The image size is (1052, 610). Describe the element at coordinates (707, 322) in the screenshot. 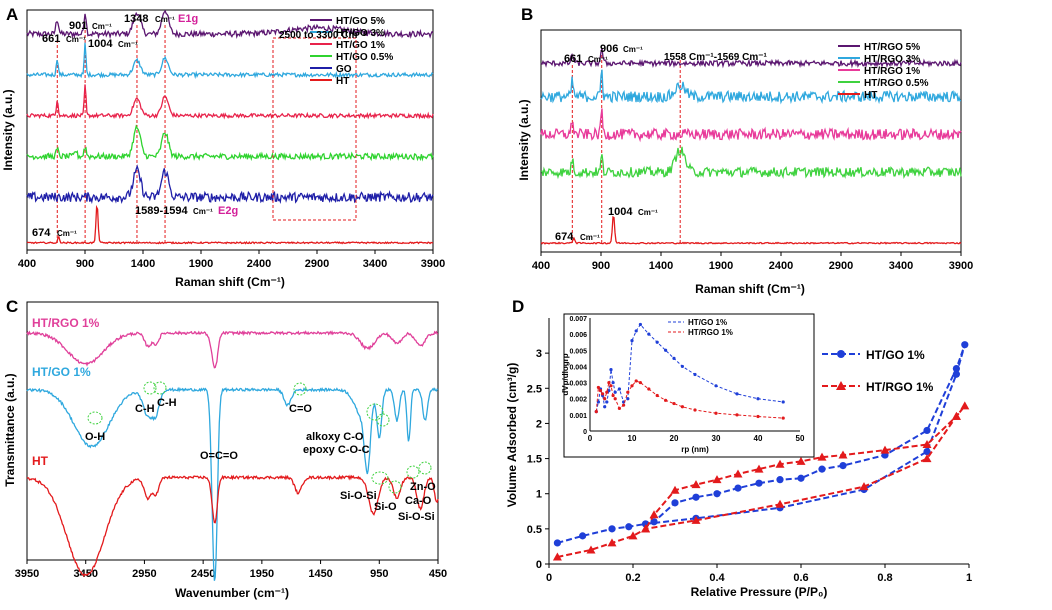

I see `inset-legend-label: HT/GO 1%` at that location.